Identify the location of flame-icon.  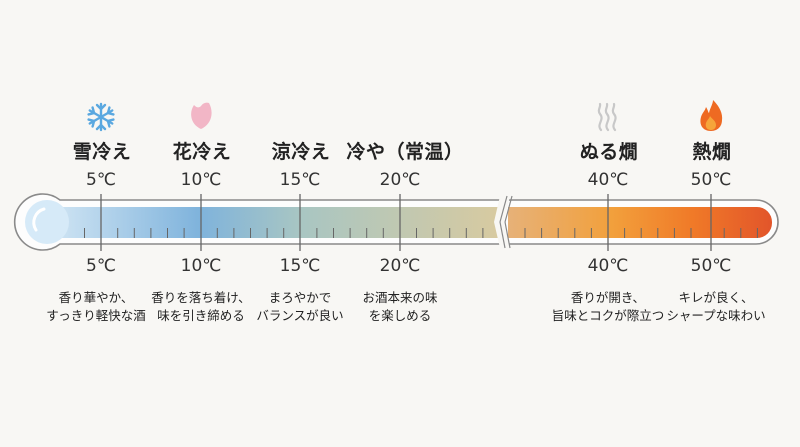
(711, 118).